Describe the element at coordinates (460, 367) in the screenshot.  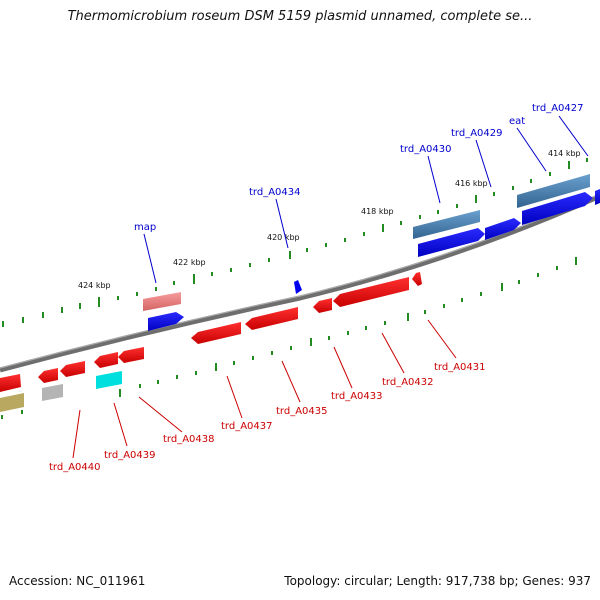
I see `gene-label-trd-a0431: trd_A0431` at that location.